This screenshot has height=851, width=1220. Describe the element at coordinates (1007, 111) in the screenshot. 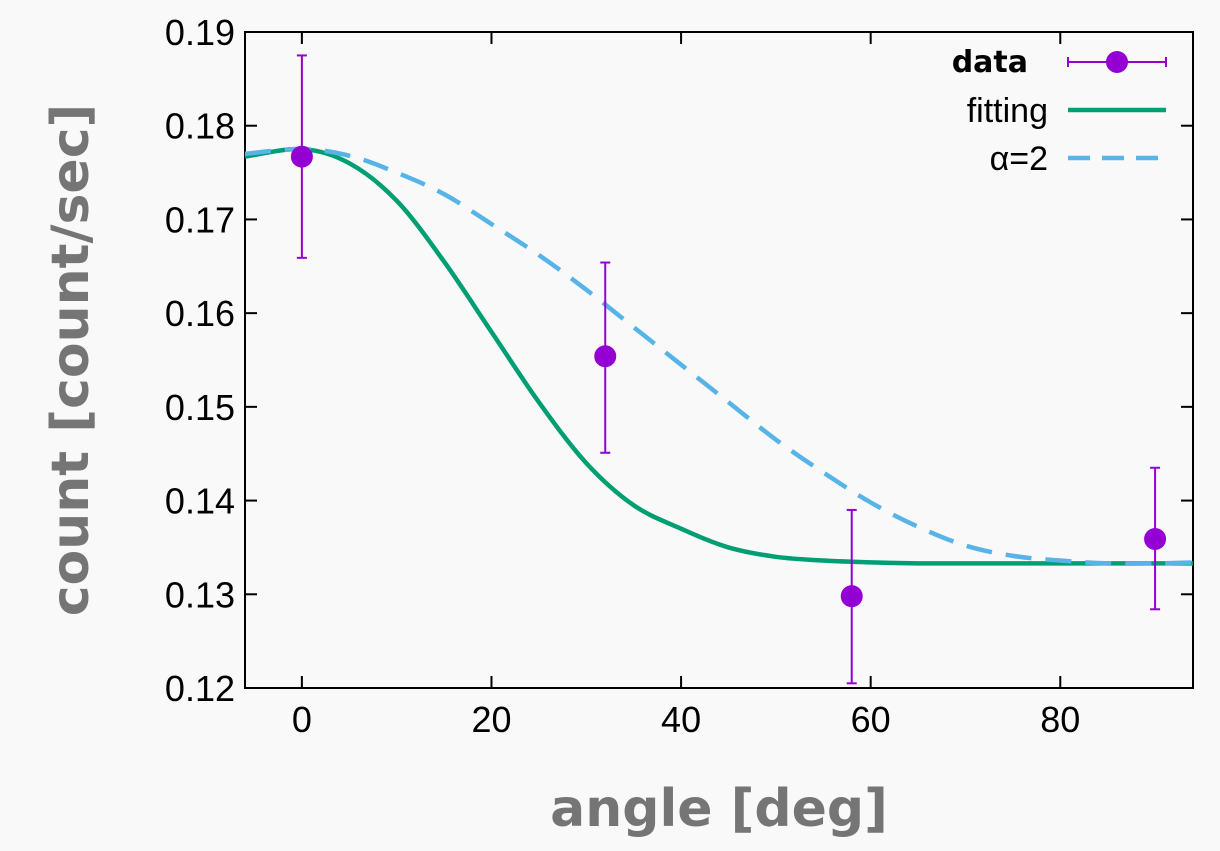

I see `legend-label-fitting: fitting` at that location.